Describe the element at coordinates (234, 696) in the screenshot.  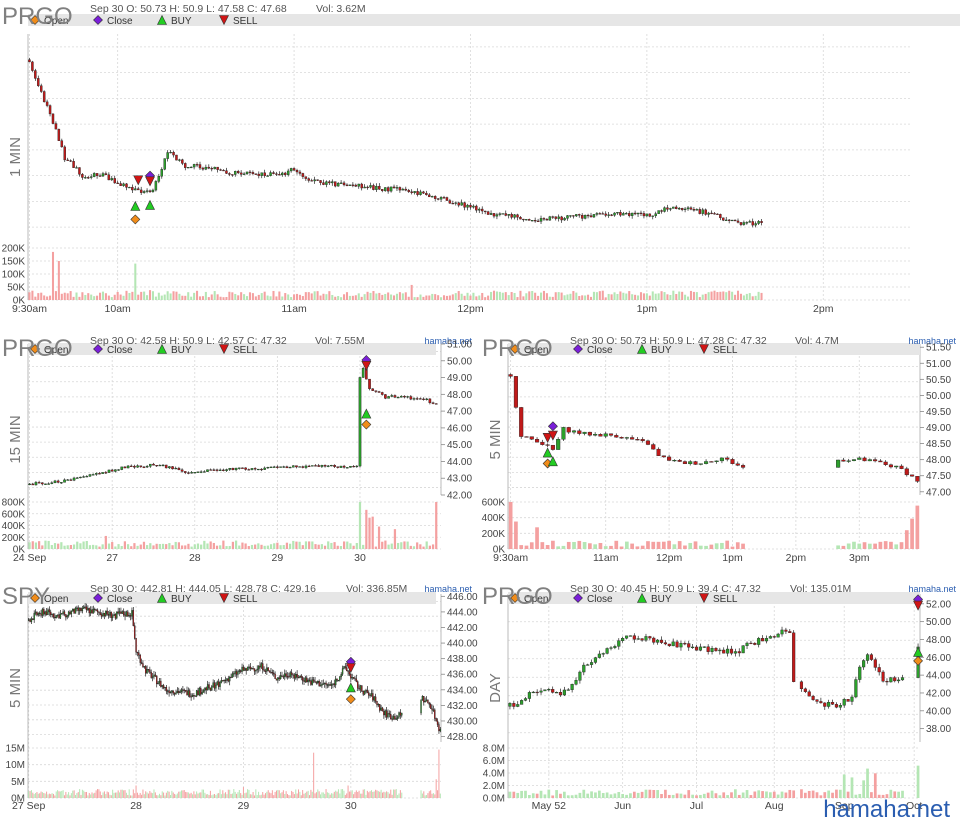
I see `grid` at that location.